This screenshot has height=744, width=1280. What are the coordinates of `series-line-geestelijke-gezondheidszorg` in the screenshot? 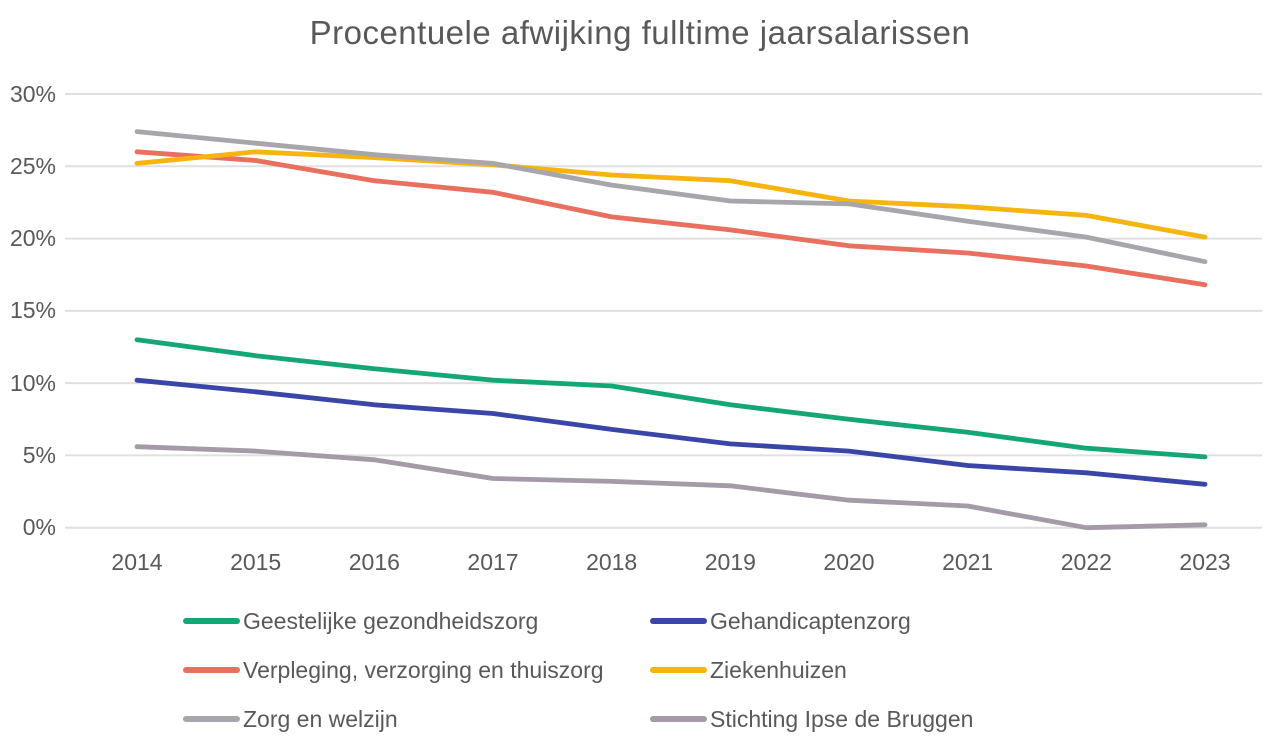 It's located at (671, 398).